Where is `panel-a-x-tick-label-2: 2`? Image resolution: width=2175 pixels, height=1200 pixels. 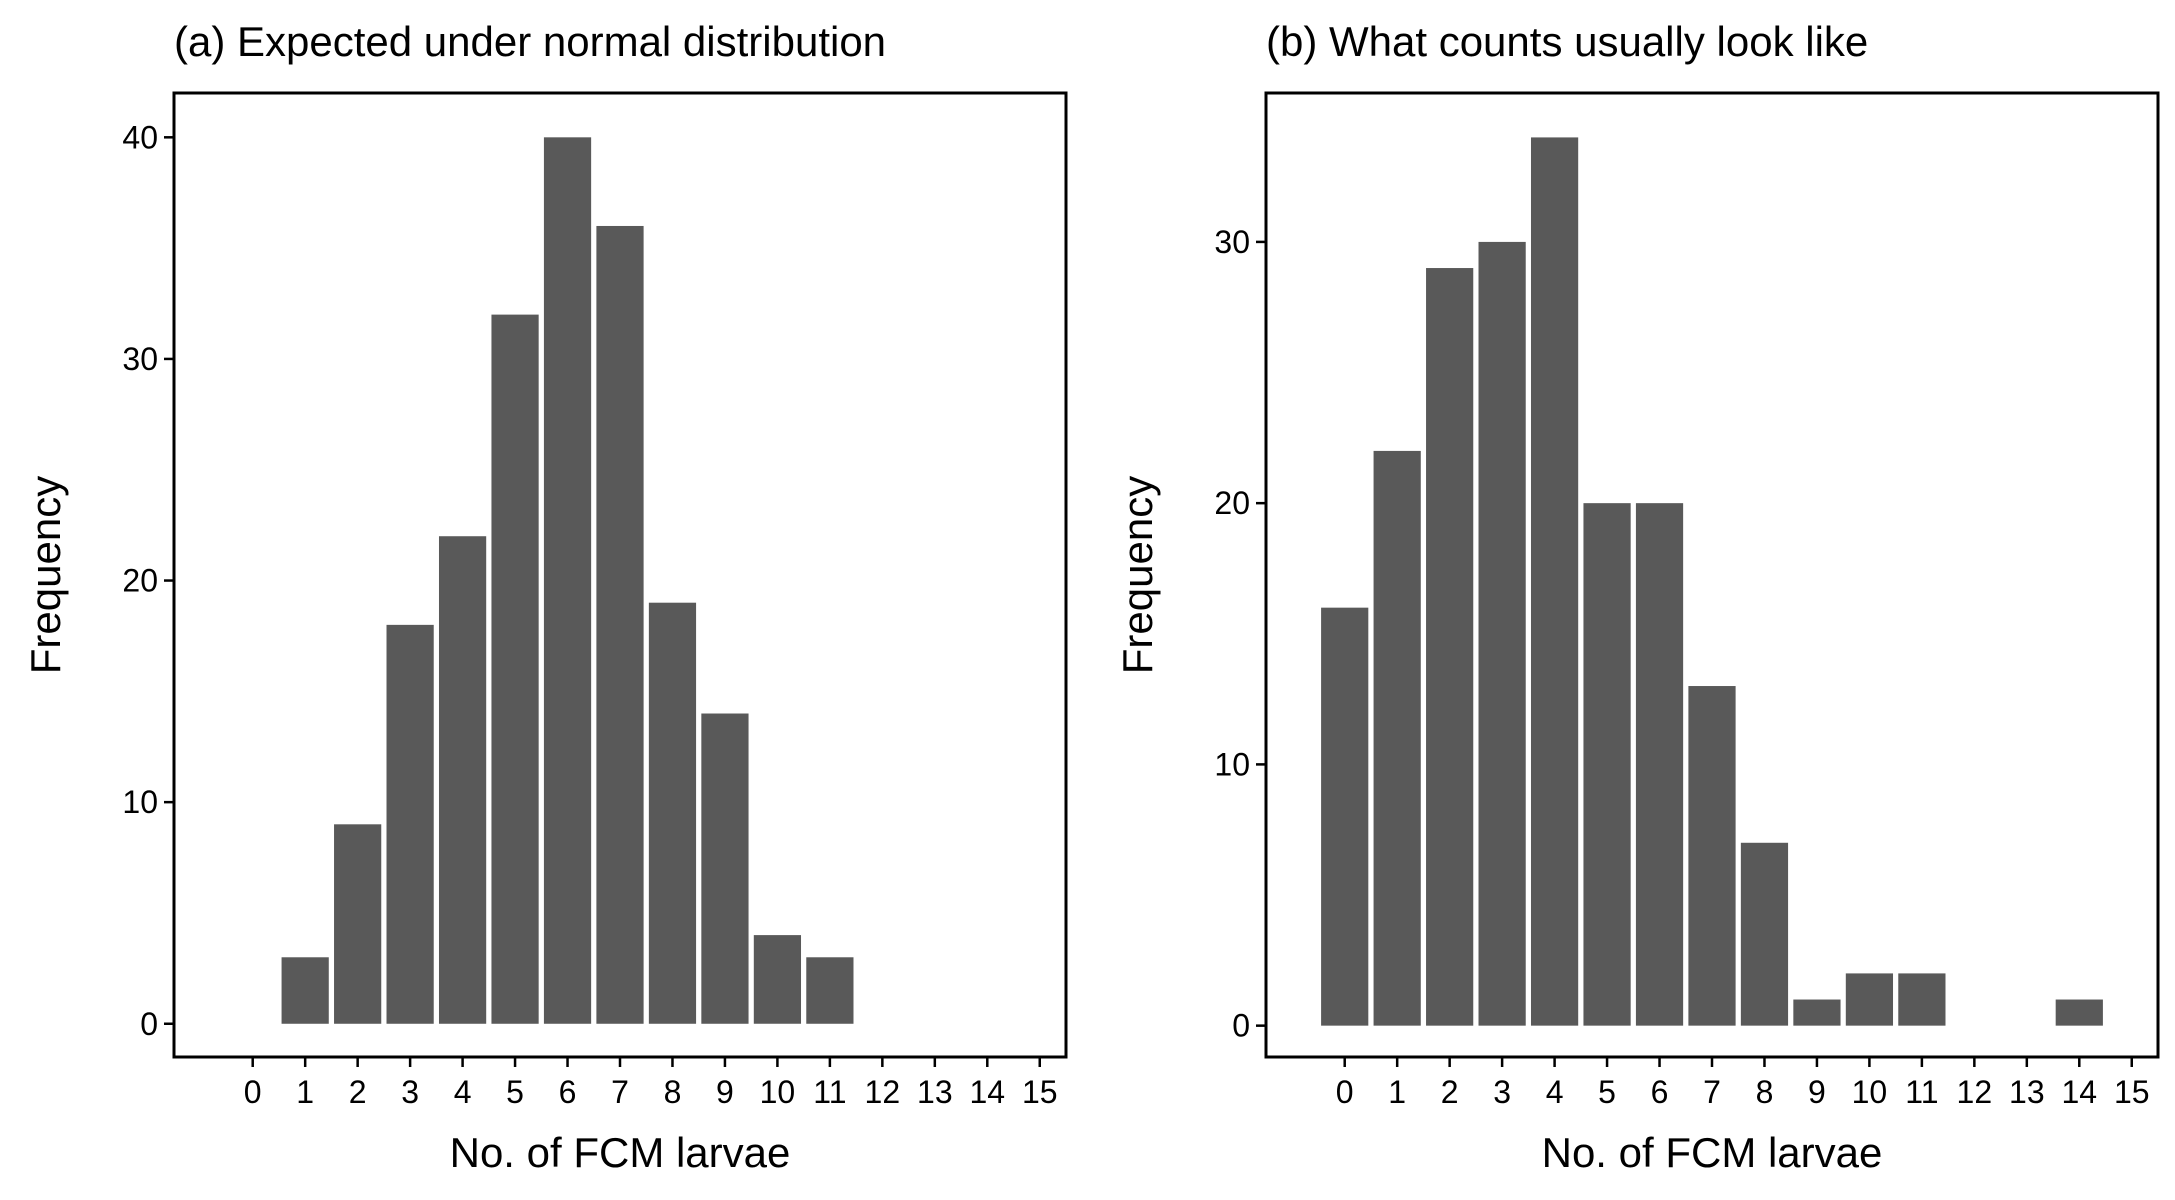 panel-a-x-tick-label-2: 2 is located at coordinates (358, 1092).